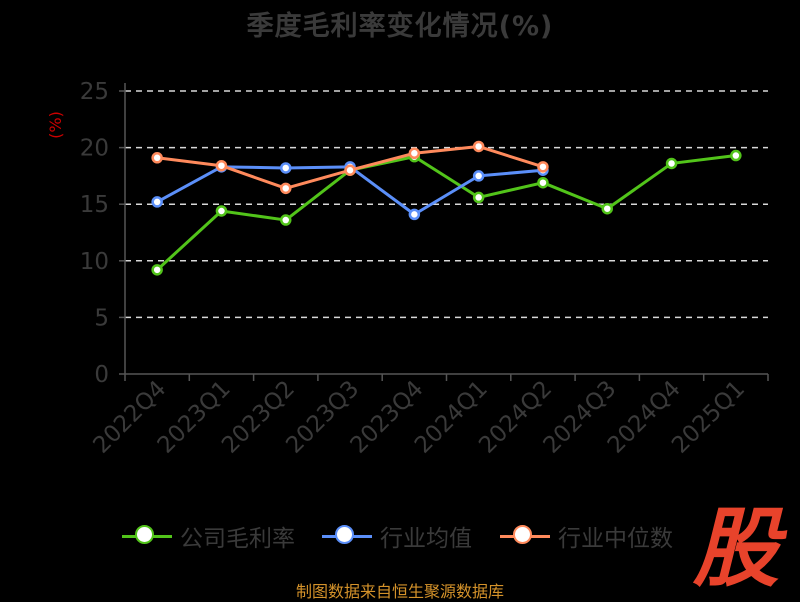 This screenshot has height=602, width=800. Describe the element at coordinates (426, 539) in the screenshot. I see `legend-label: 行业均值` at that location.